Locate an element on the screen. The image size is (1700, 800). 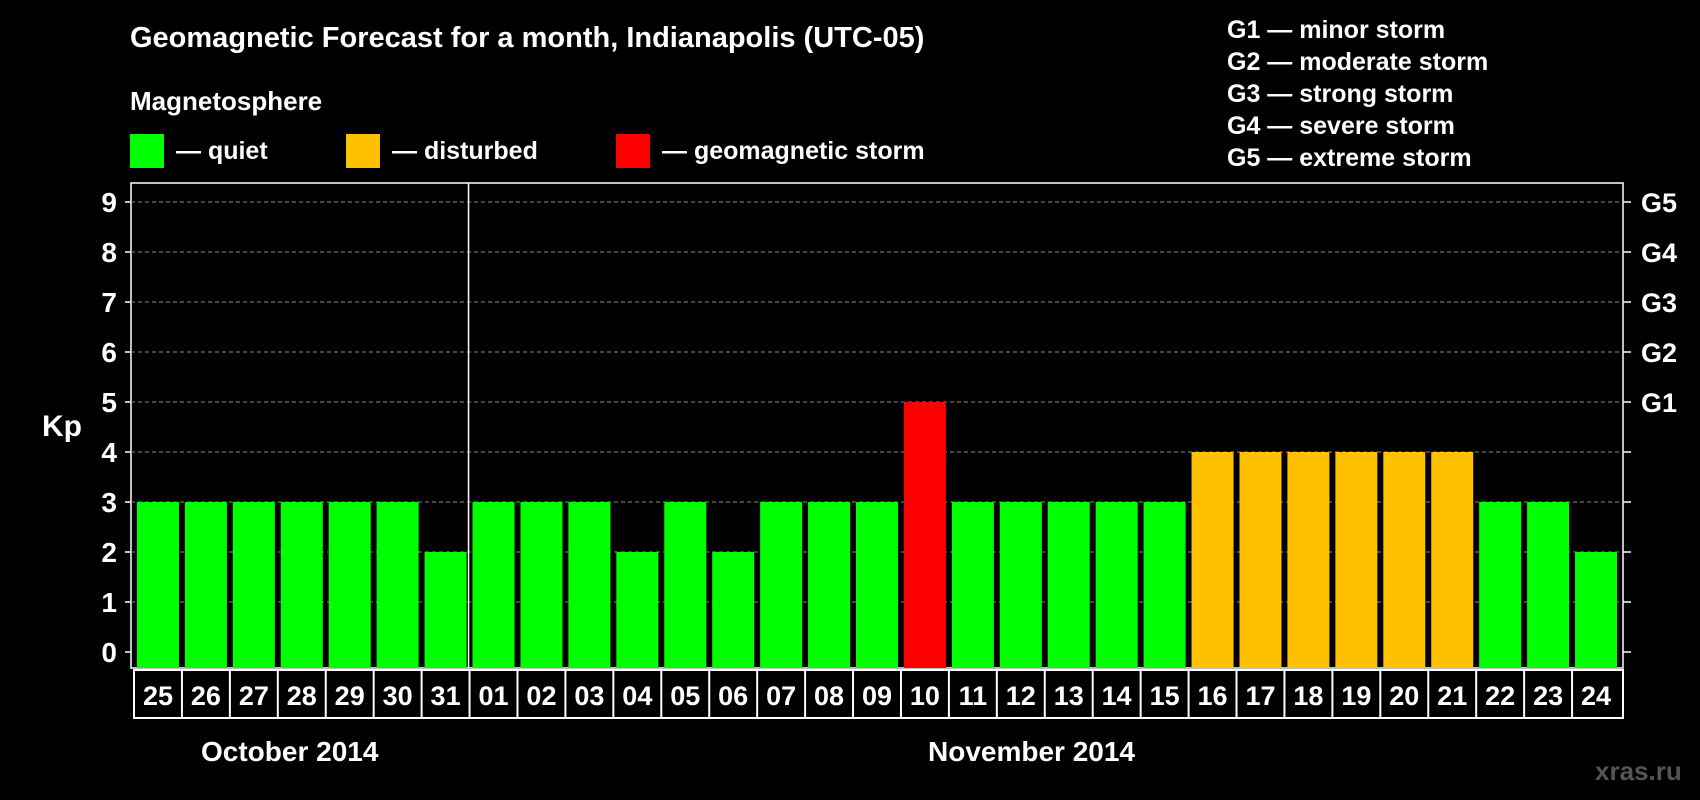
legend-disturbed-label: — disturbed is located at coordinates (465, 150).